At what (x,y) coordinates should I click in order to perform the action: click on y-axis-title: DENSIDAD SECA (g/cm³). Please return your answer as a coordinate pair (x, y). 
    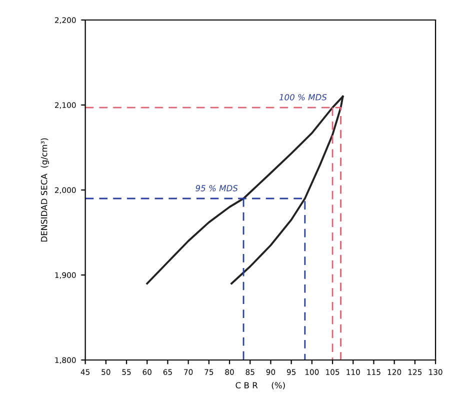
    Looking at the image, I should click on (44, 190).